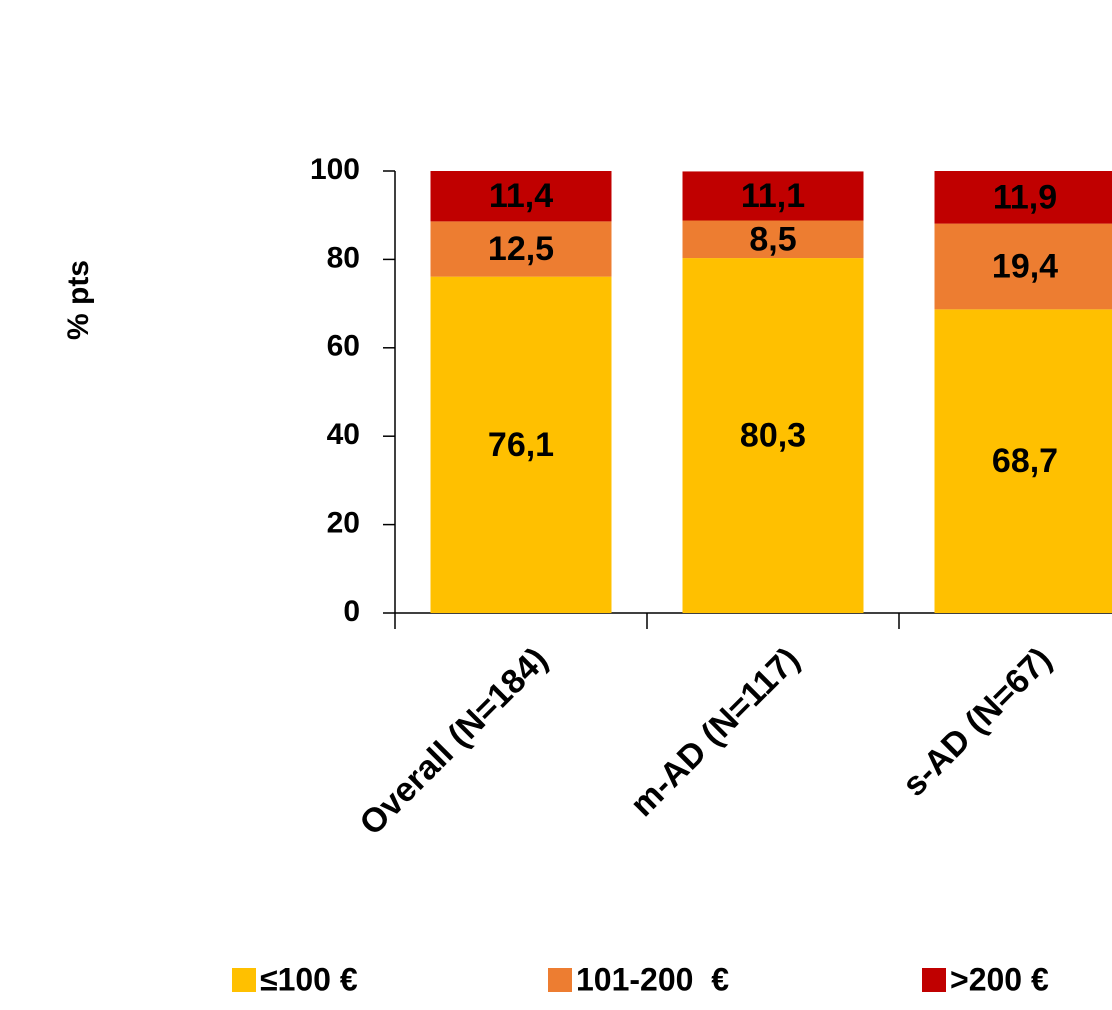 The height and width of the screenshot is (1010, 1112). I want to click on legend-label: ≤100 €, so click(309, 979).